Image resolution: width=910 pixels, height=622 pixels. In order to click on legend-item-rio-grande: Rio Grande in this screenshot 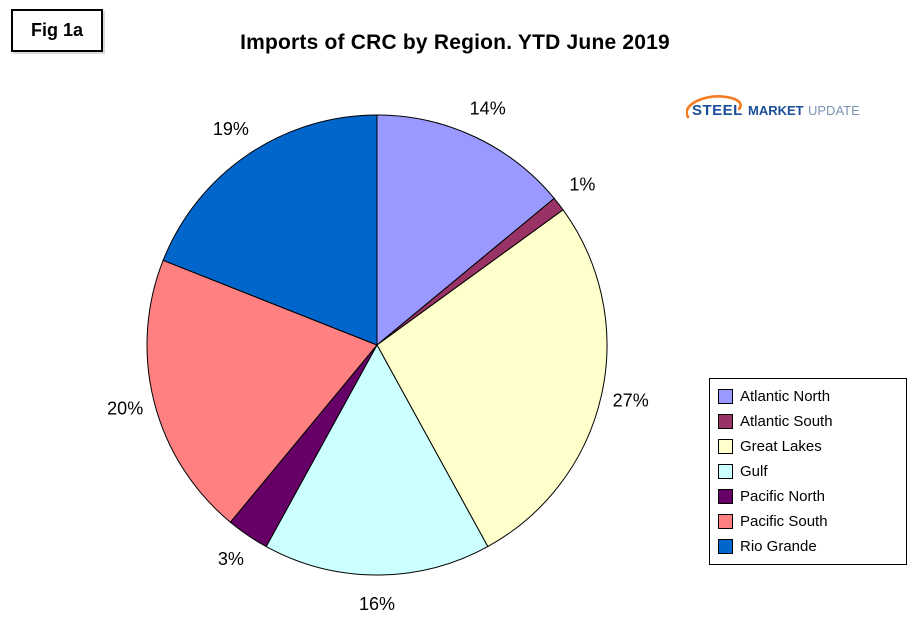, I will do `click(808, 546)`.